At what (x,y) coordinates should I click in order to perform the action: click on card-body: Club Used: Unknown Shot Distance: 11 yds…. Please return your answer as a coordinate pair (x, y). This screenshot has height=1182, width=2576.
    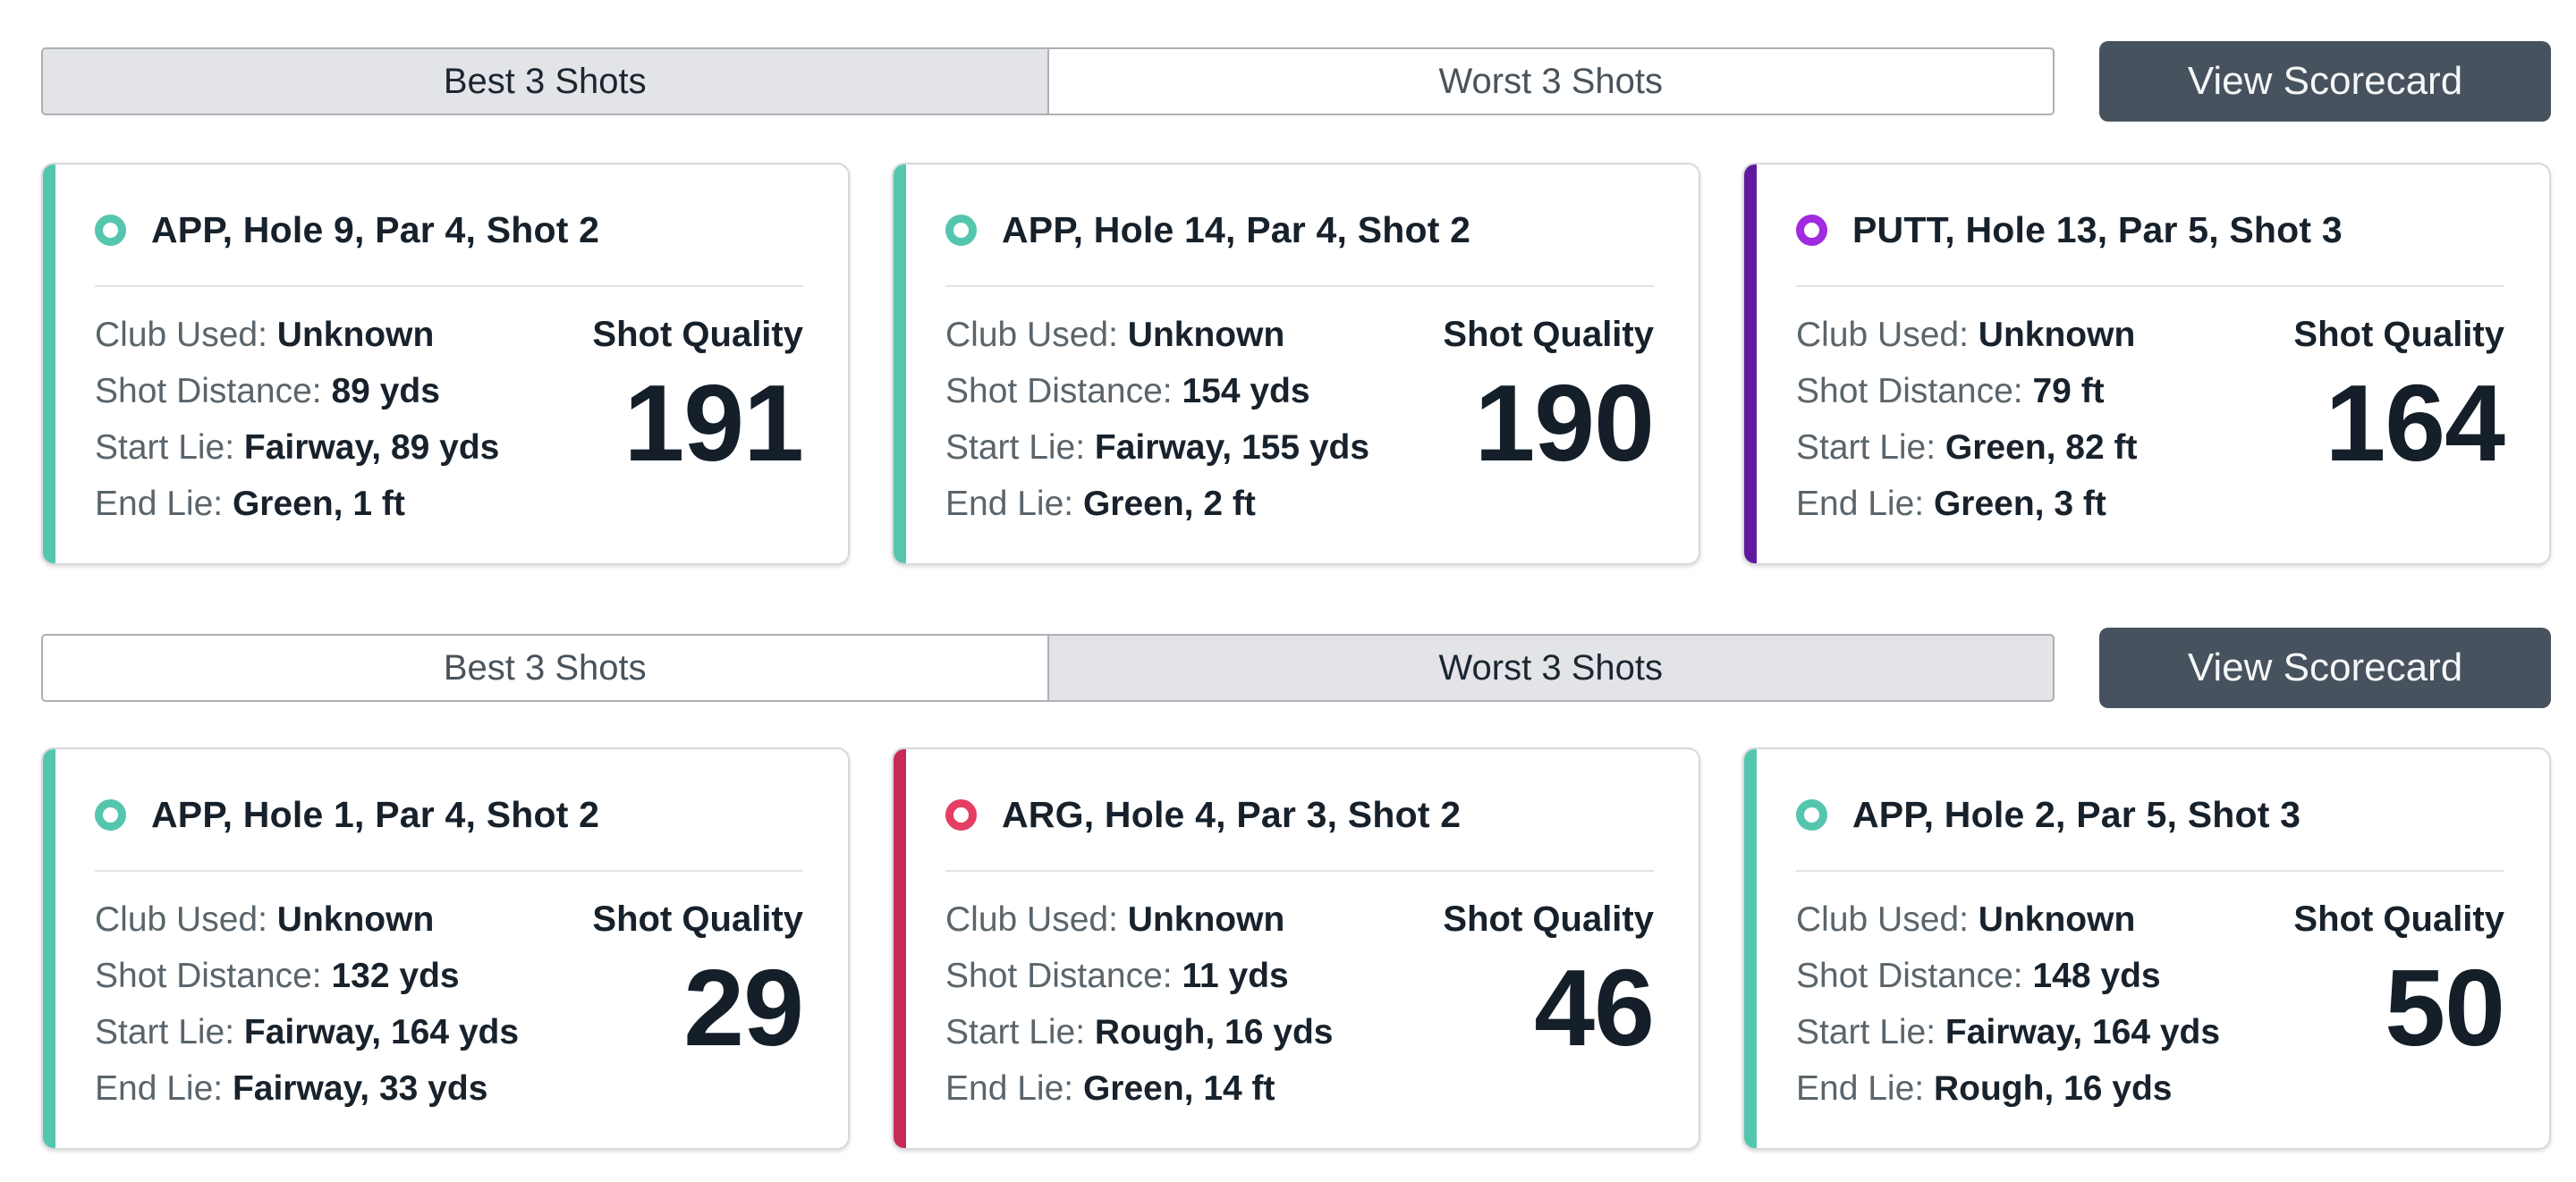
    Looking at the image, I should click on (1300, 1004).